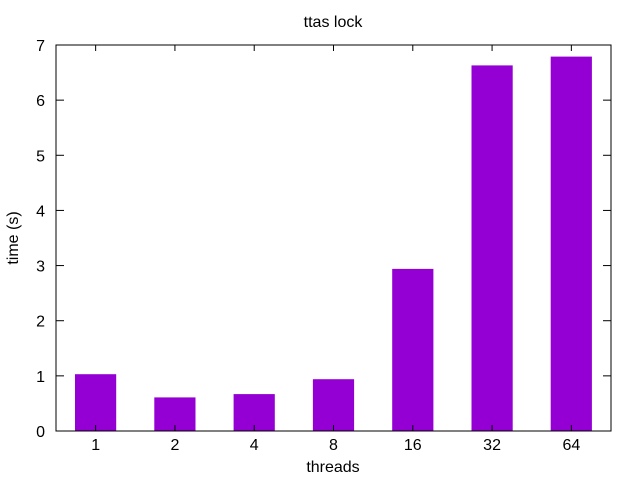 This screenshot has height=480, width=640. I want to click on x-tick-label-8: 8, so click(333, 445).